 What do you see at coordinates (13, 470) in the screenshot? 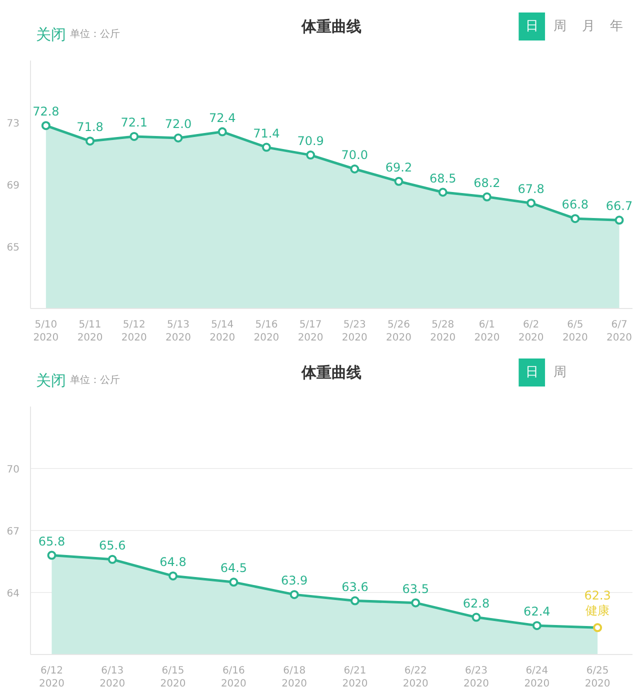
I see `y-tick-label: 70` at bounding box center [13, 470].